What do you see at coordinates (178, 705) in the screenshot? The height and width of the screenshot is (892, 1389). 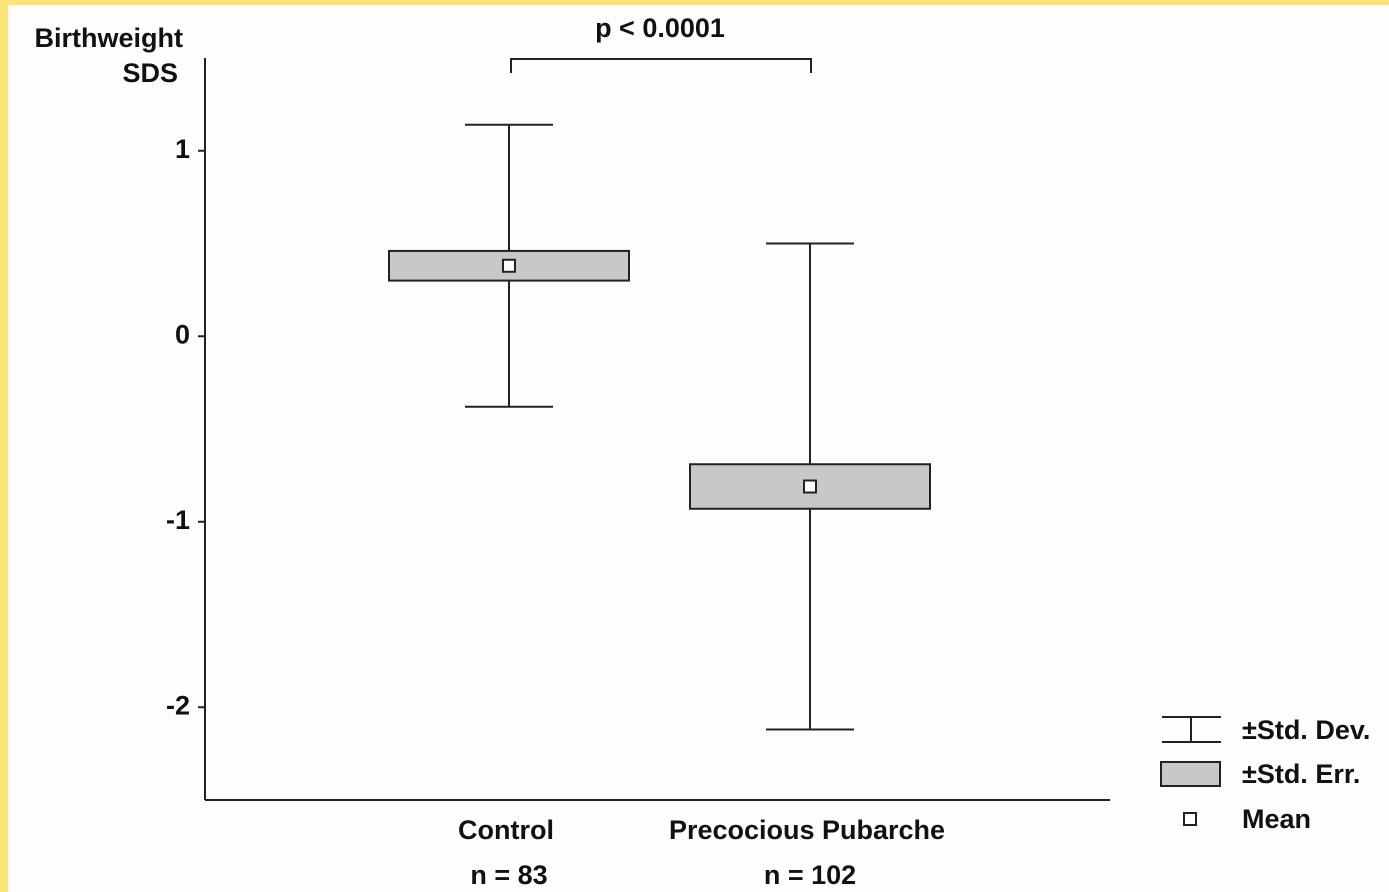 I see `y-tick-label: -2` at bounding box center [178, 705].